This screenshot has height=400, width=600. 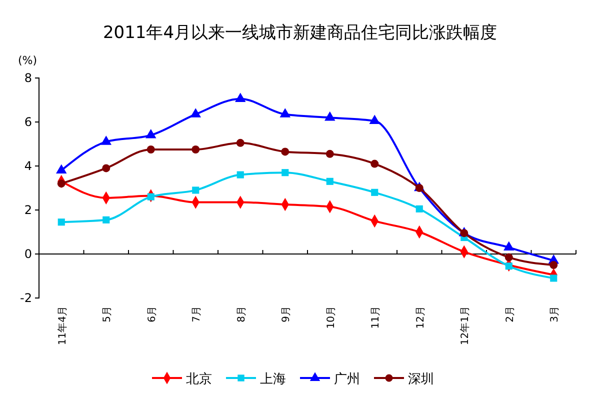 I want to click on x-tick-label: 11年4月, so click(x=62, y=326).